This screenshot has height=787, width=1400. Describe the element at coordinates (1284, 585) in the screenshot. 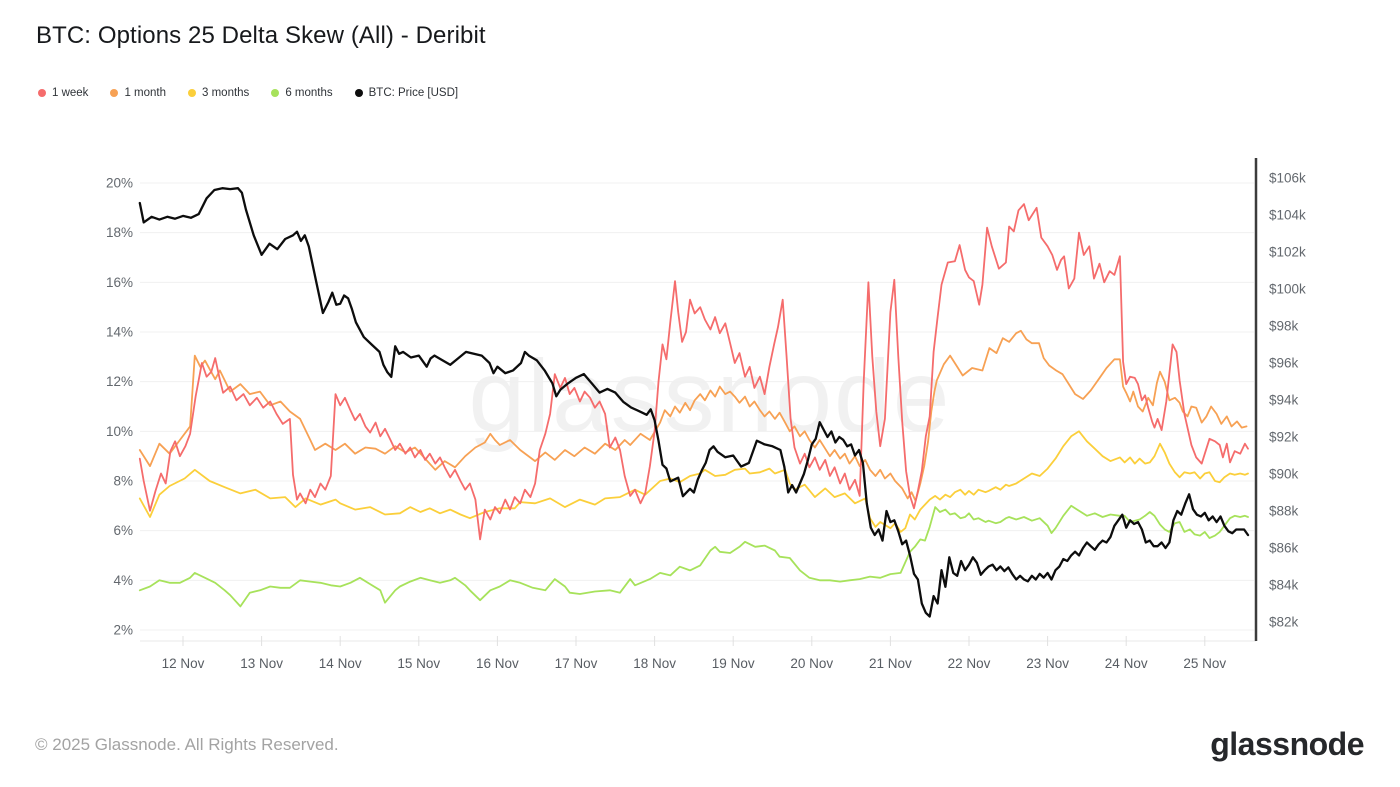

I see `y-right-tick-label: $84k` at that location.